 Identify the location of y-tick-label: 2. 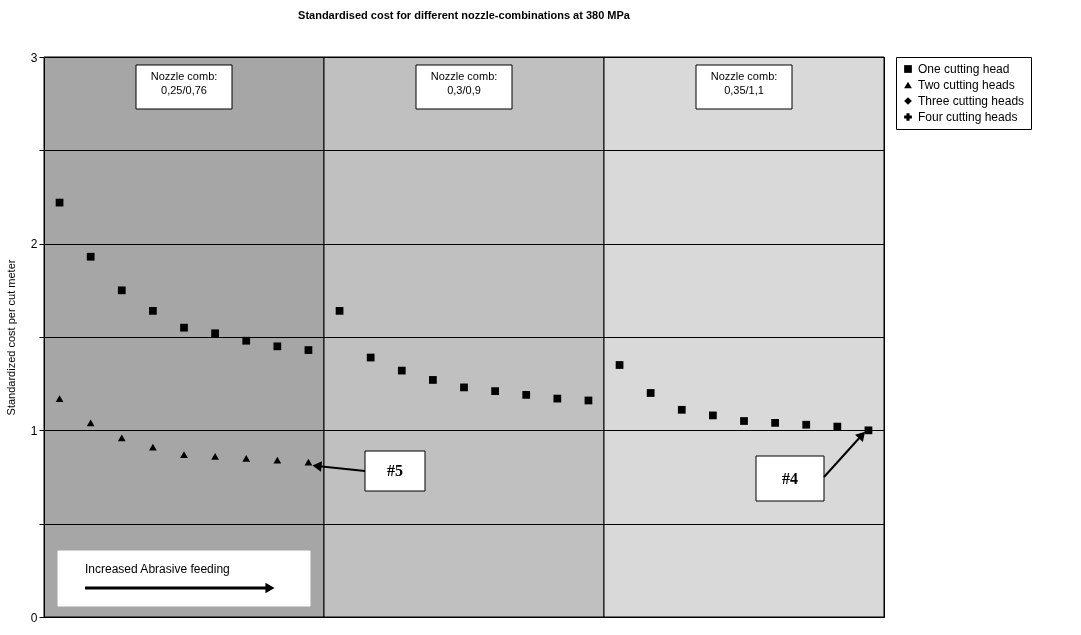
(34, 244).